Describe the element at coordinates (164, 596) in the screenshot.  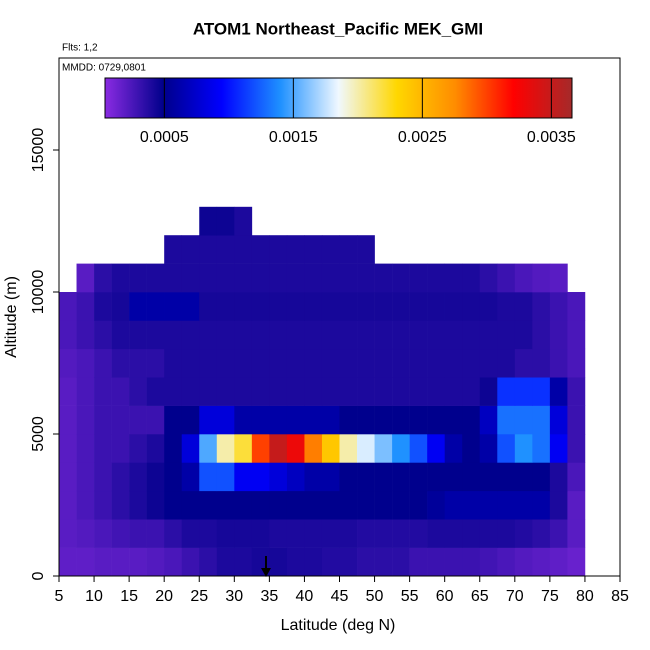
I see `x-tick-label: 20` at that location.